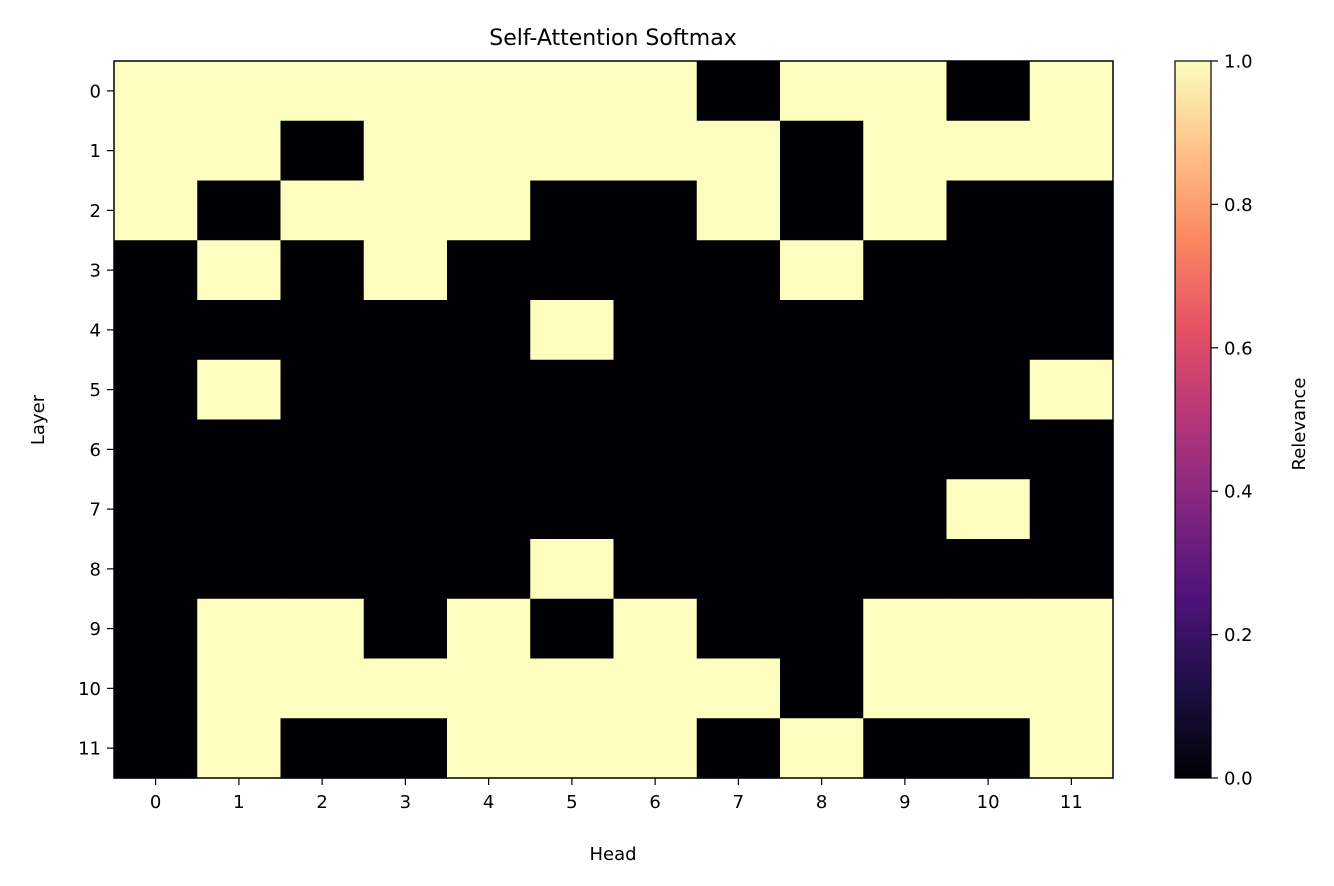  What do you see at coordinates (95, 450) in the screenshot?
I see `y-tick-label: 6` at bounding box center [95, 450].